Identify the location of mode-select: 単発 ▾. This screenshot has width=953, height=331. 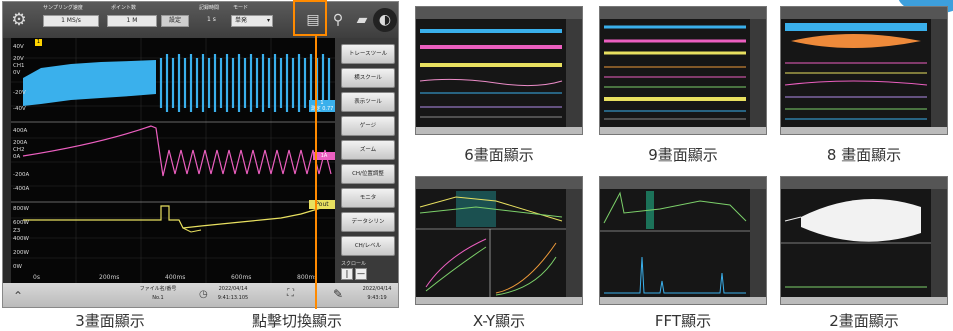
(252, 21).